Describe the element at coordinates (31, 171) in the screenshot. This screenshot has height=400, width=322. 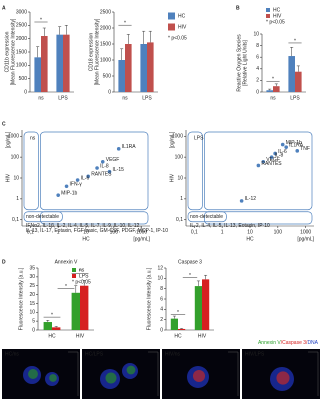
I see `region-hiv-only` at that location.